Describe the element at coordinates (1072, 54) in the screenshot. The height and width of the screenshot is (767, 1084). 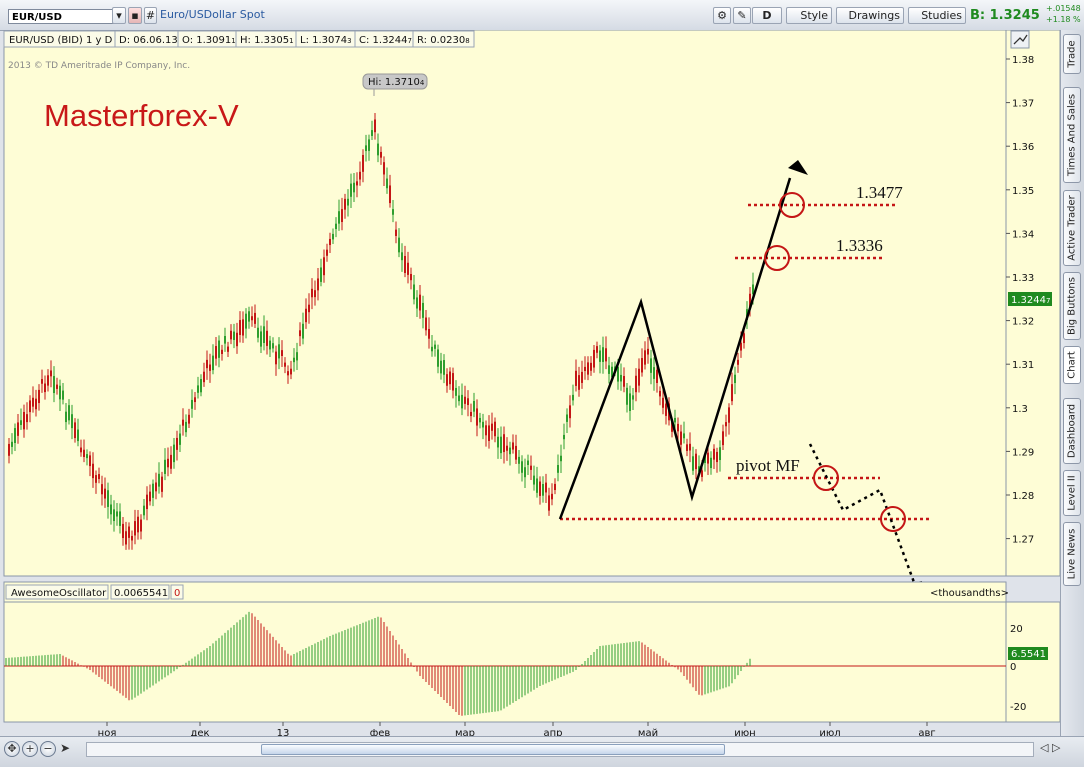
I see `tab-trade: Trade` at that location.